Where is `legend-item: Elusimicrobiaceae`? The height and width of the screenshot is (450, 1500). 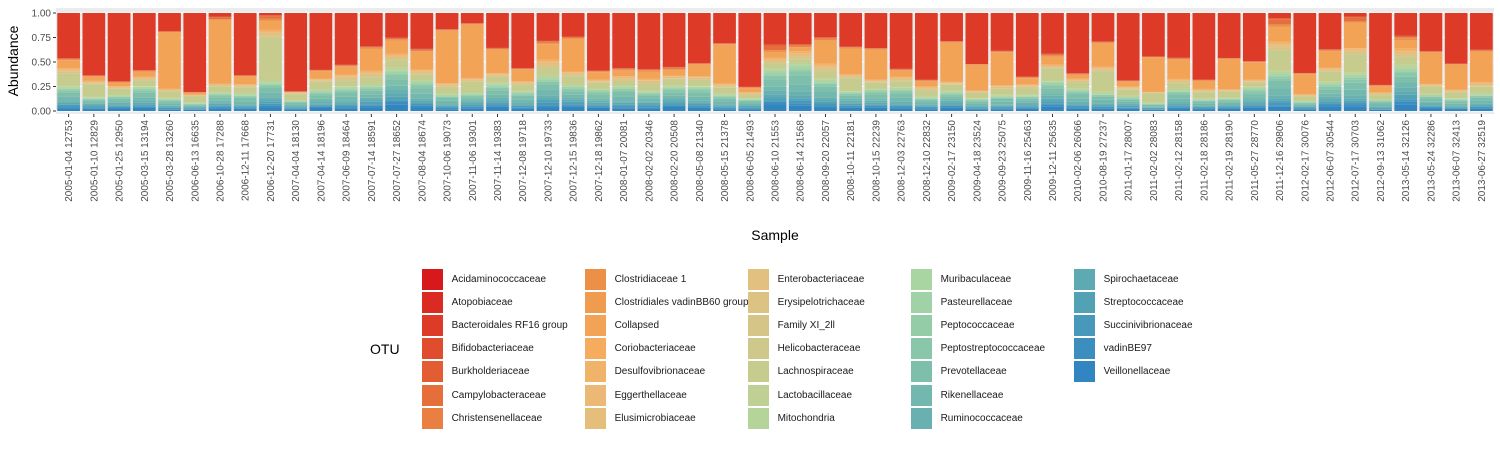 legend-item: Elusimicrobiaceae is located at coordinates (666, 418).